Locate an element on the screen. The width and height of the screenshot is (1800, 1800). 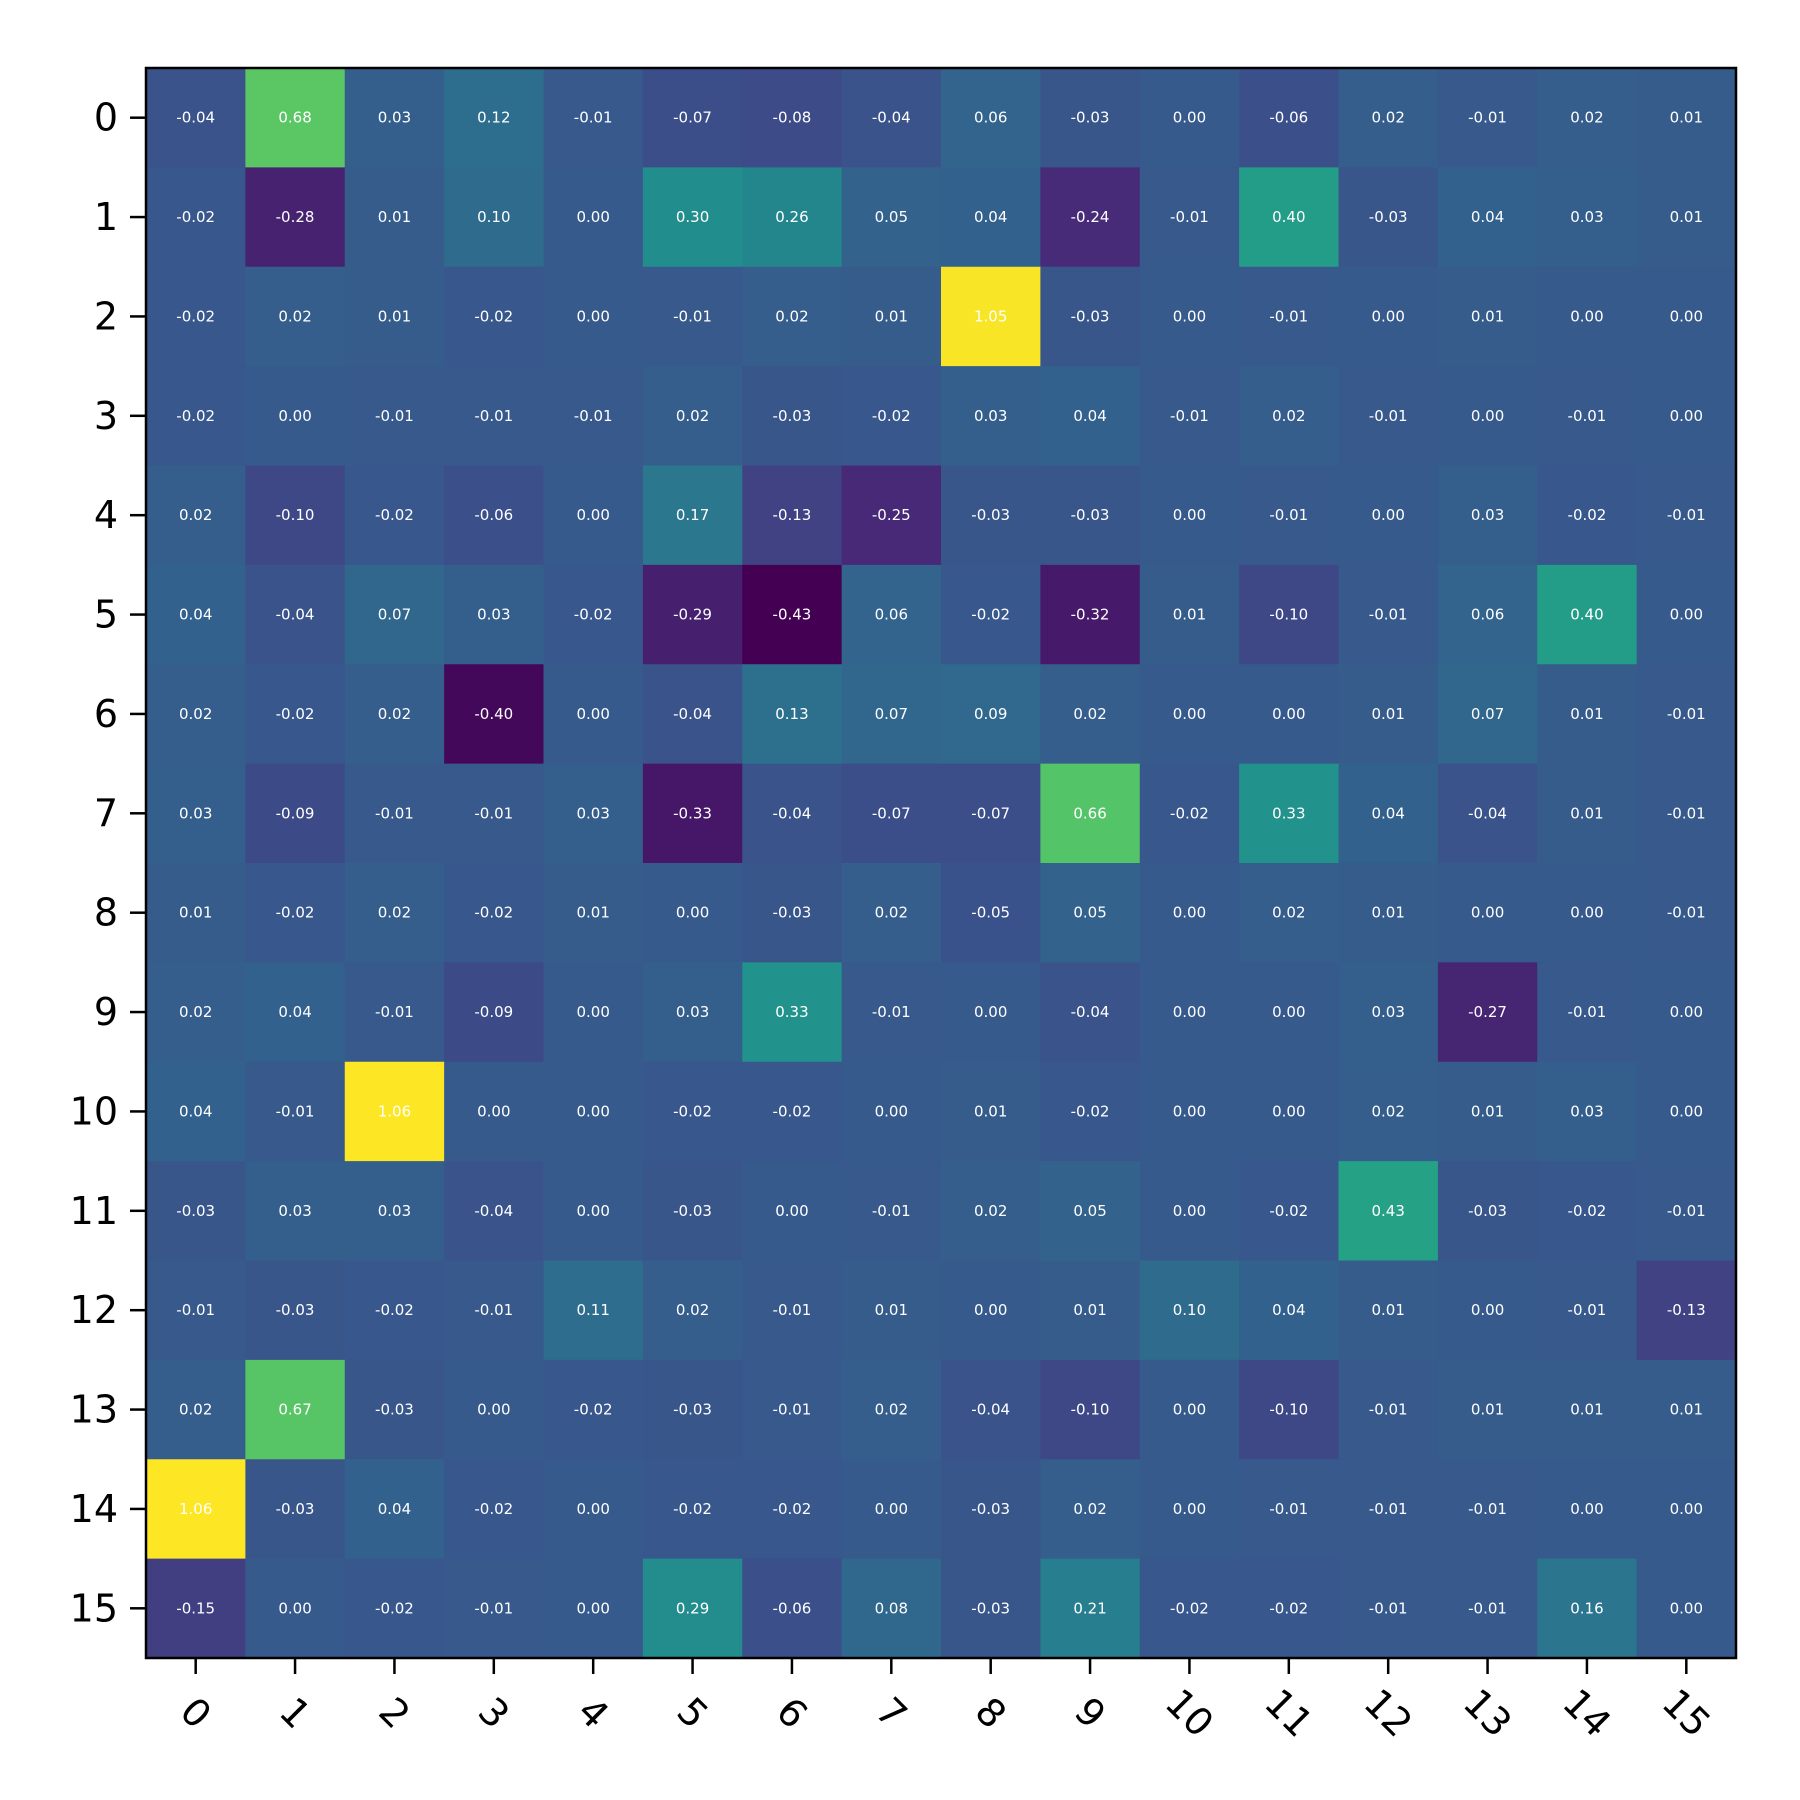
cell-value-label-r0-c1: 0.68 is located at coordinates (294, 118).